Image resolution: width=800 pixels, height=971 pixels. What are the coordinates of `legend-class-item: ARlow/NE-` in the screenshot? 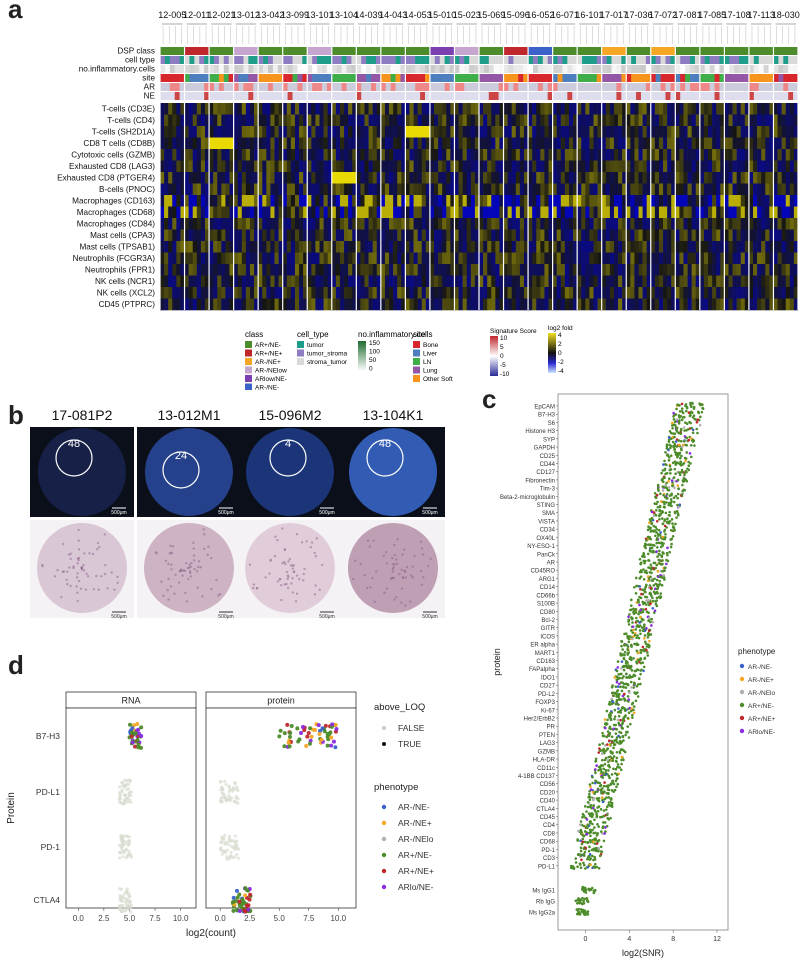 It's located at (271, 379).